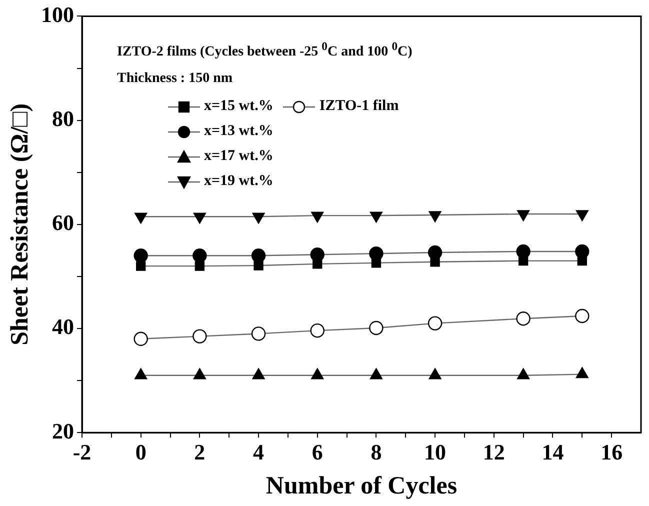 This screenshot has height=506, width=649. I want to click on x-axis-title: Number of Cycles, so click(362, 486).